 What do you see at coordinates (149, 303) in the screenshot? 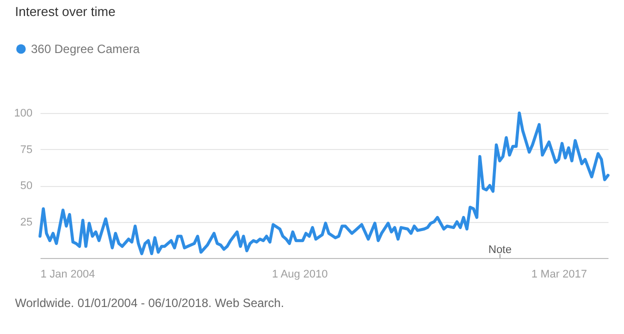
I see `text: Worldwide. 01/01/2004 - 06/10/2018. Web Search.` at bounding box center [149, 303].